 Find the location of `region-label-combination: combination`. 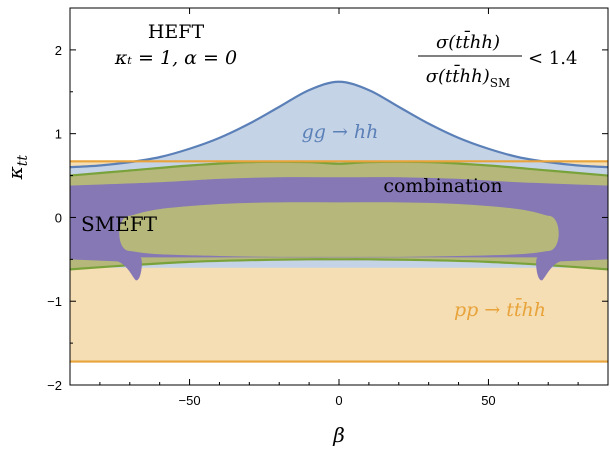

region-label-combination: combination is located at coordinates (442, 186).